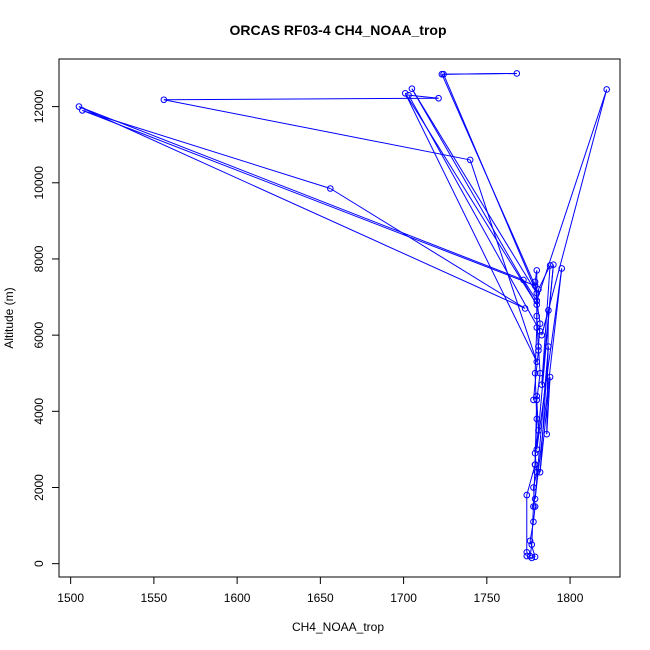  What do you see at coordinates (39, 334) in the screenshot?
I see `y-tick-label: 6000` at bounding box center [39, 334].